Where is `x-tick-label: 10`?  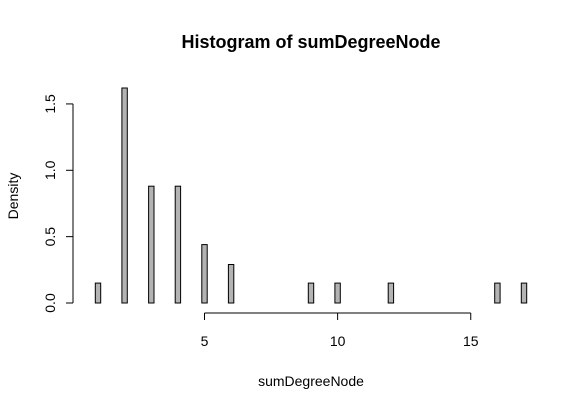 x-tick-label: 10 is located at coordinates (338, 341).